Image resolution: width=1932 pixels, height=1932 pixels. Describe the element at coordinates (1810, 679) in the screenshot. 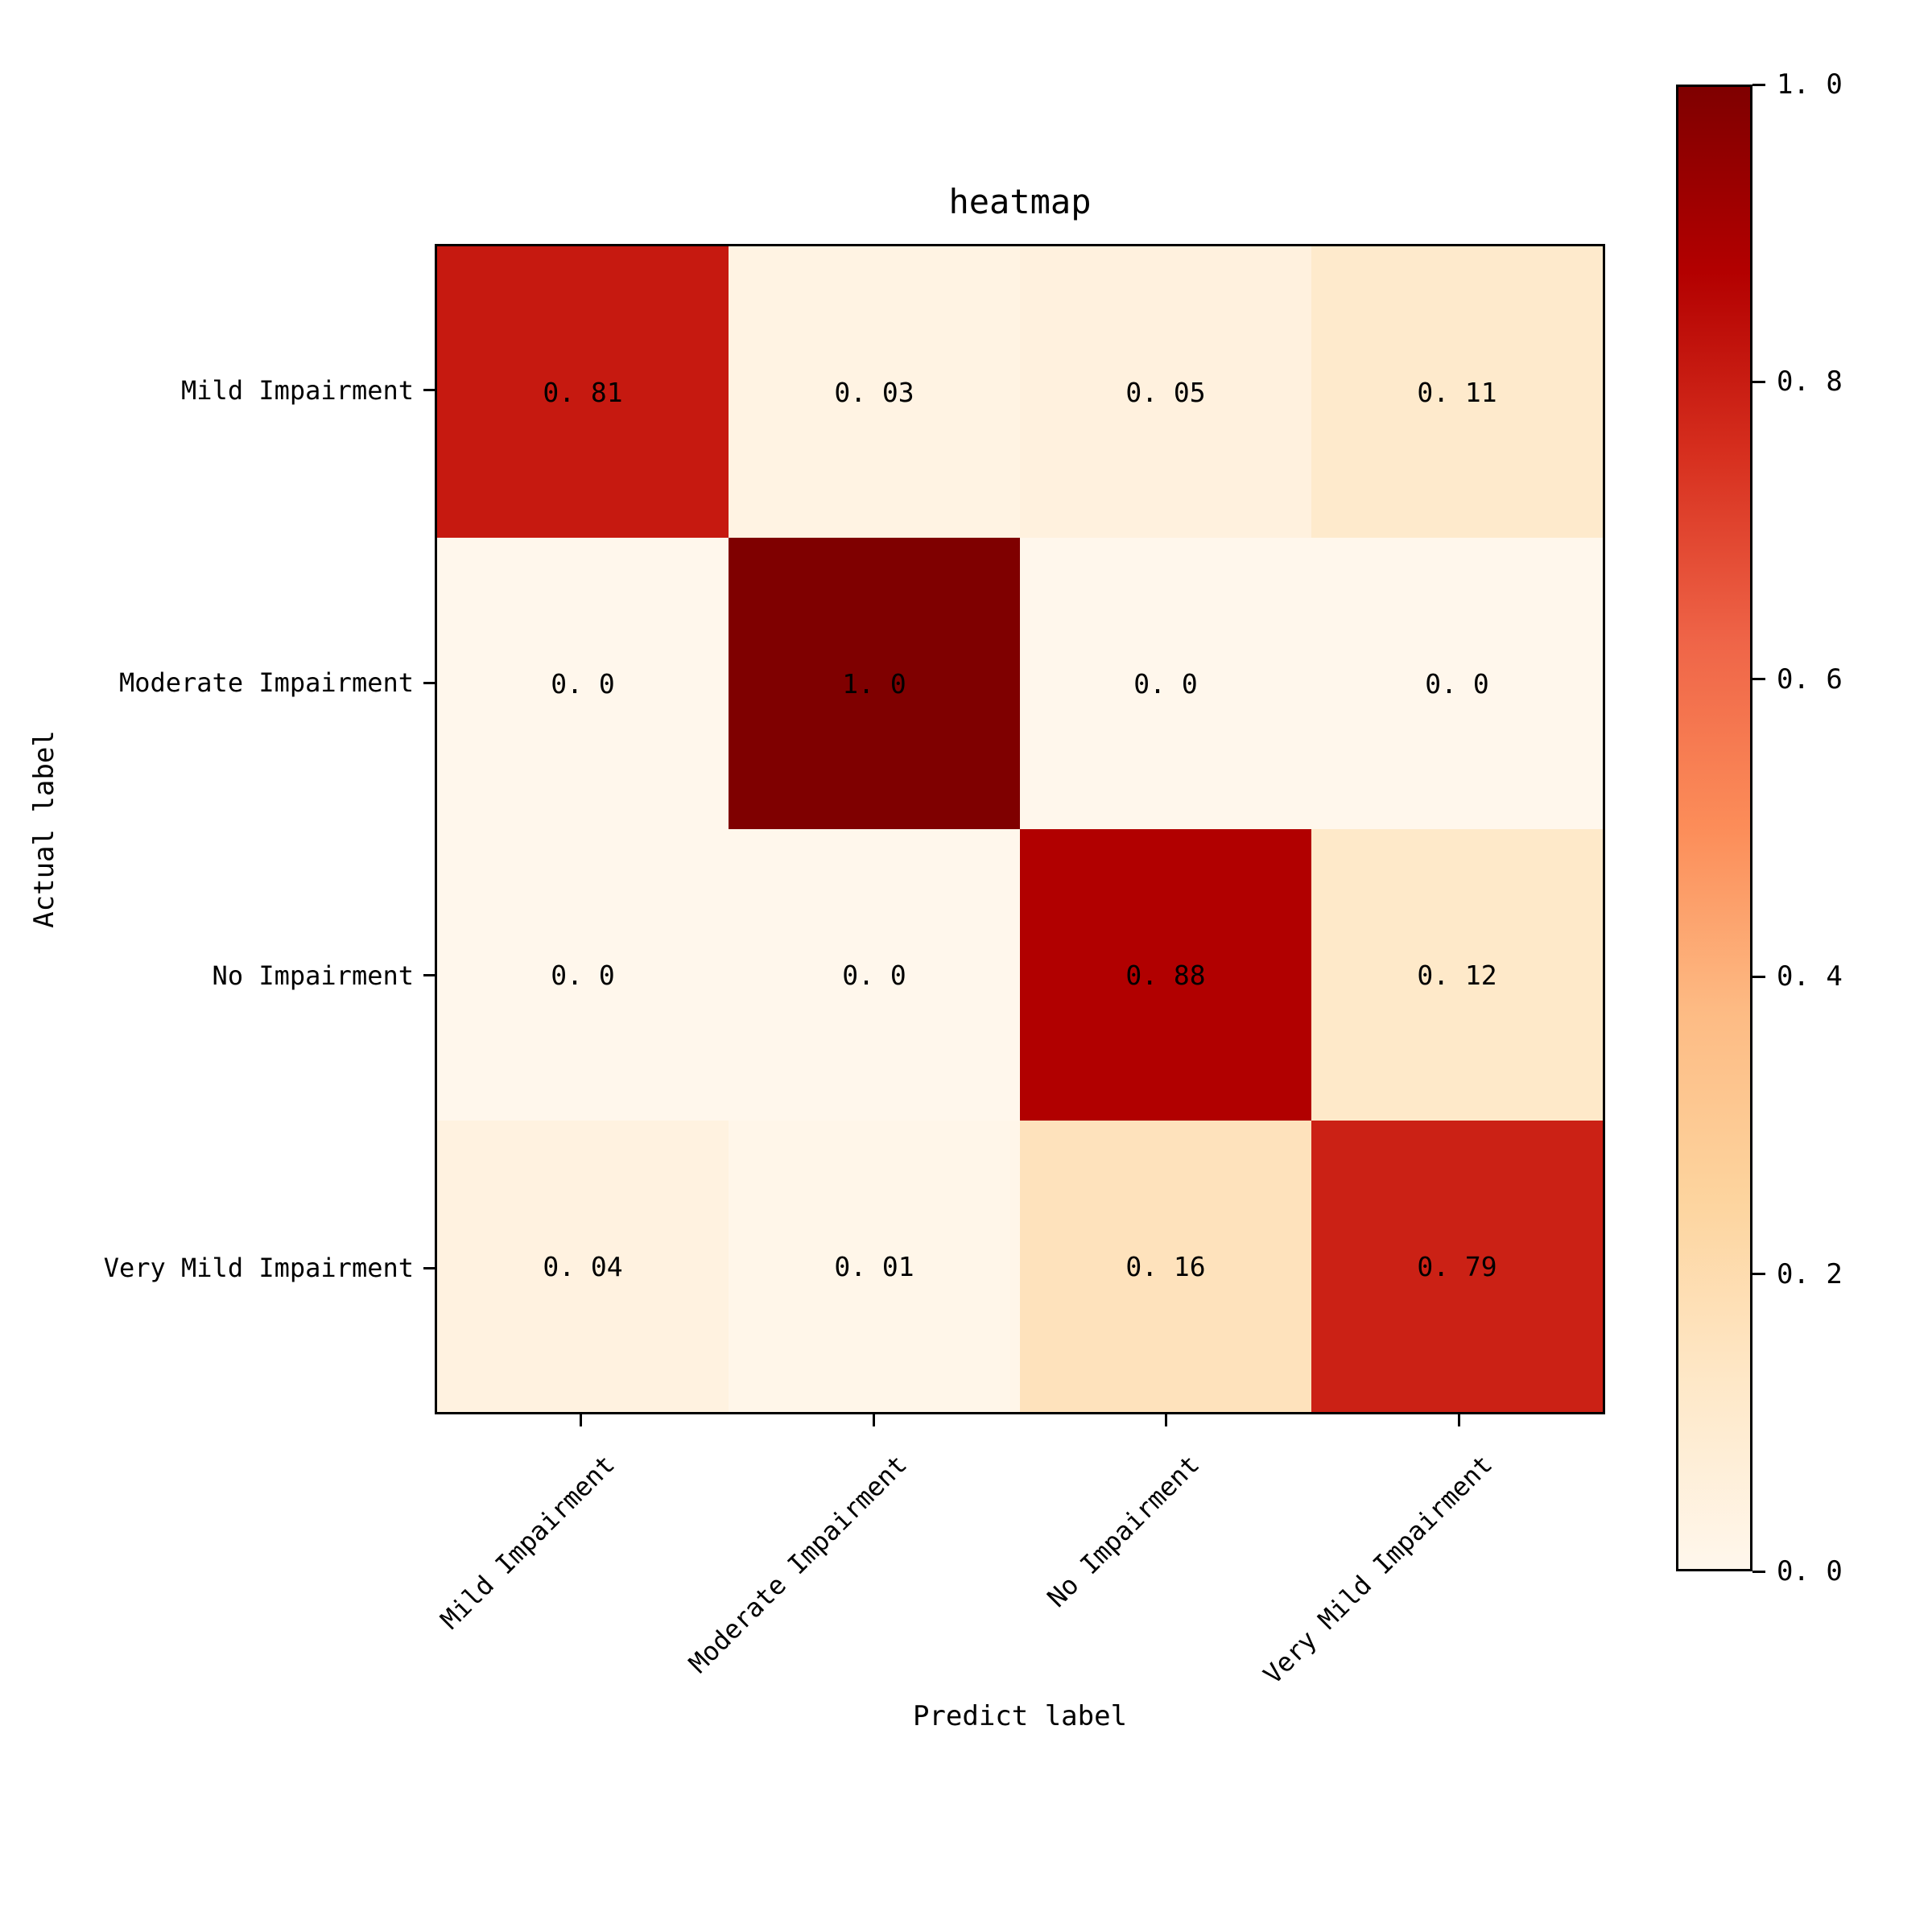

I see `colorbar-tick-label-2: 0. 6` at that location.